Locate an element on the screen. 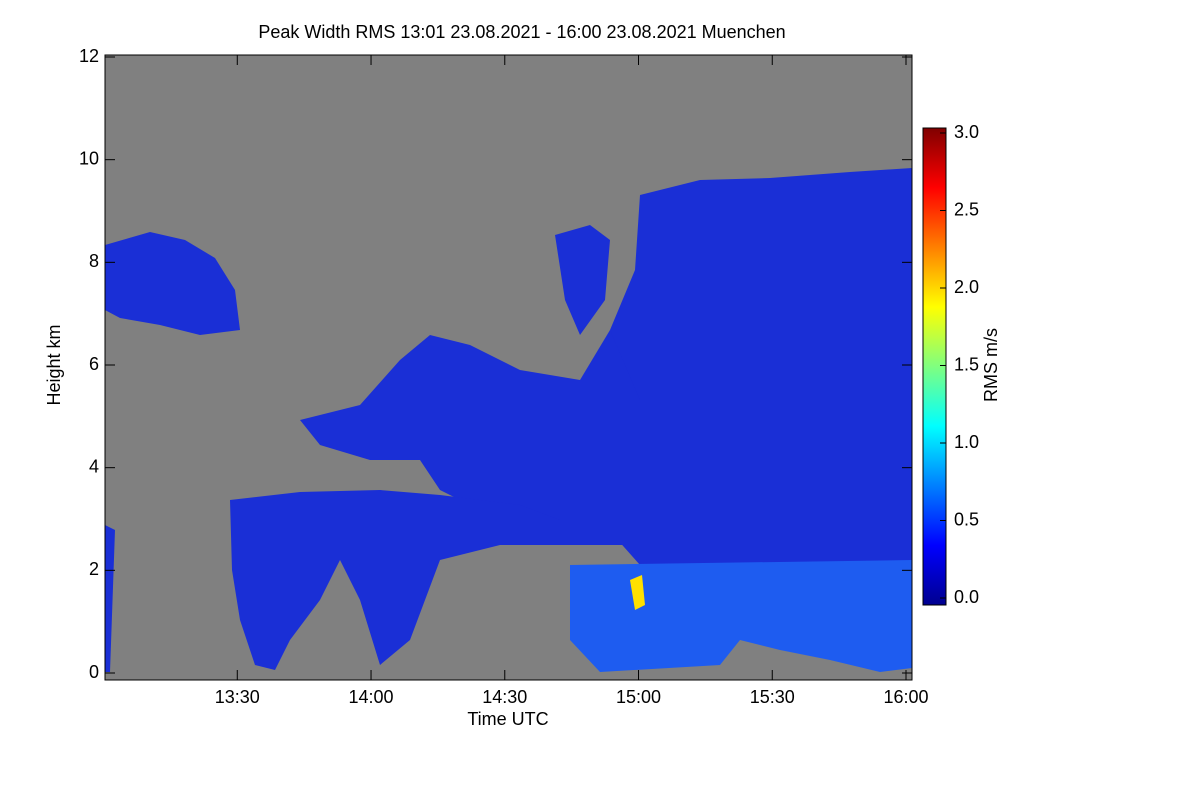 This screenshot has width=1200, height=800. y-axis-label: Height km is located at coordinates (54, 364).